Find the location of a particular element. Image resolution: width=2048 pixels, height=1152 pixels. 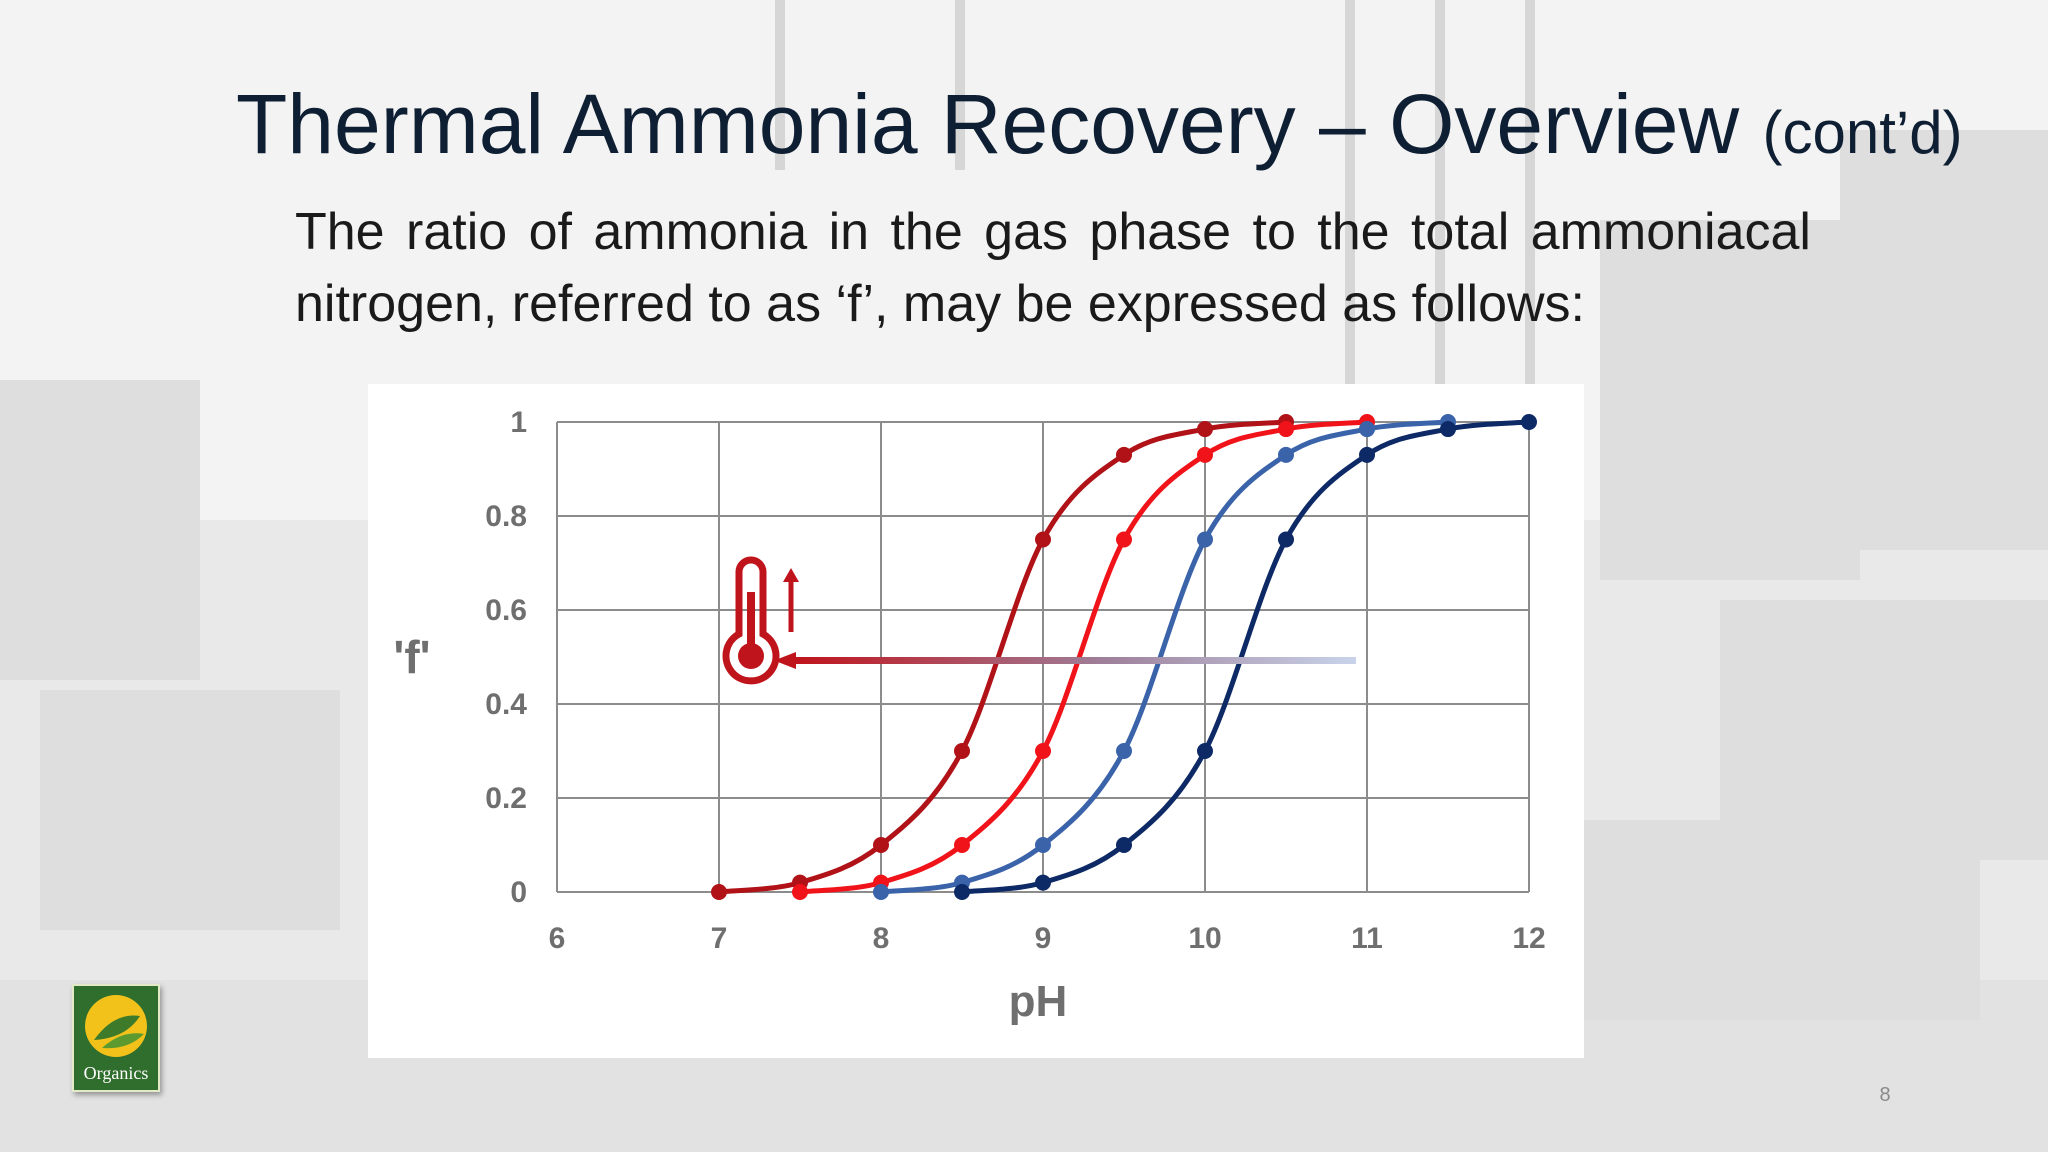

slide-title-suffix: (cont’d) is located at coordinates (1862, 132).